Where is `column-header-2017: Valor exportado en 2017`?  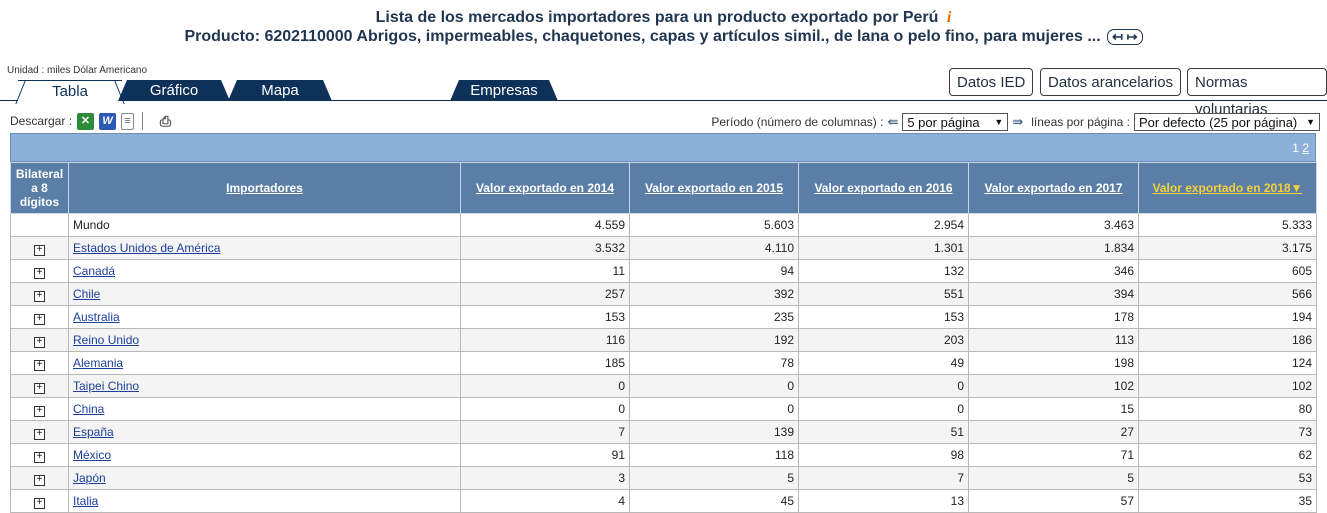
column-header-2017: Valor exportado en 2017 is located at coordinates (1053, 188).